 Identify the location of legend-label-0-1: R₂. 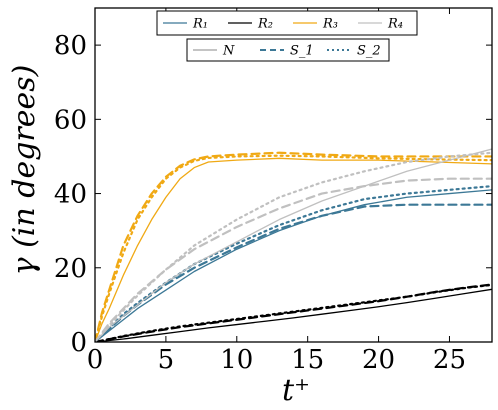
(265, 24).